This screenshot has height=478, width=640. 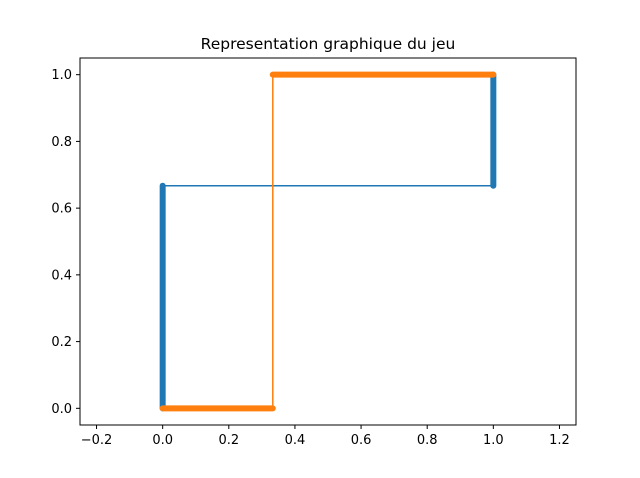 I want to click on x-tick-label: 0.4, so click(x=295, y=440).